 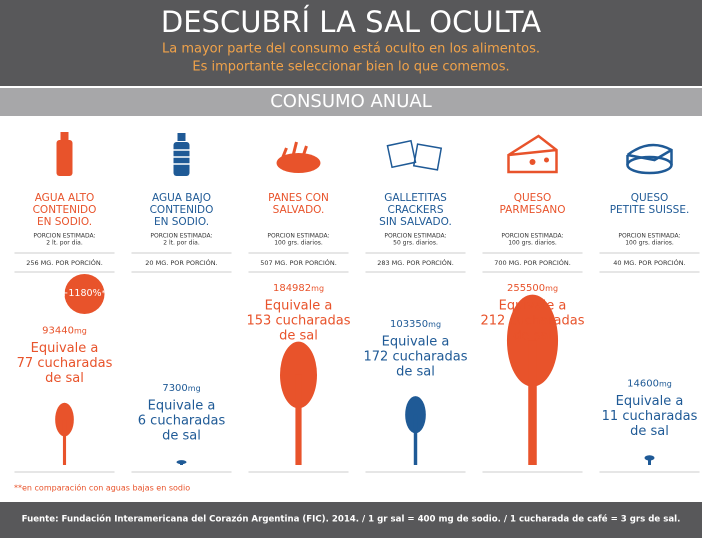 I want to click on annual-number: 103350, so click(x=409, y=324).